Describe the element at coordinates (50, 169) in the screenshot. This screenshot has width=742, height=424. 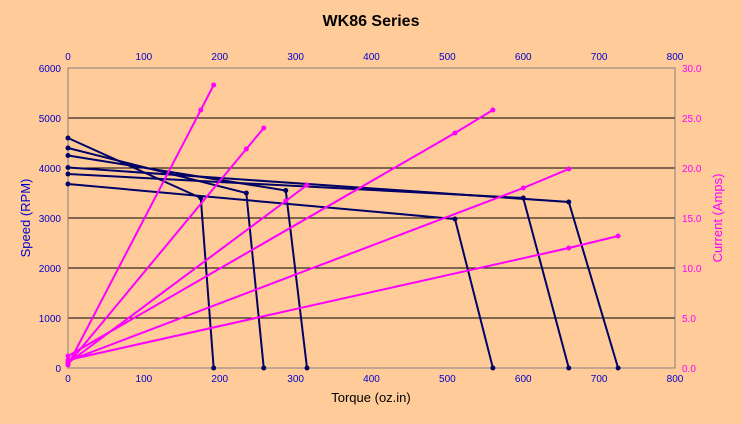
I see `y-tick-label: 4000` at that location.